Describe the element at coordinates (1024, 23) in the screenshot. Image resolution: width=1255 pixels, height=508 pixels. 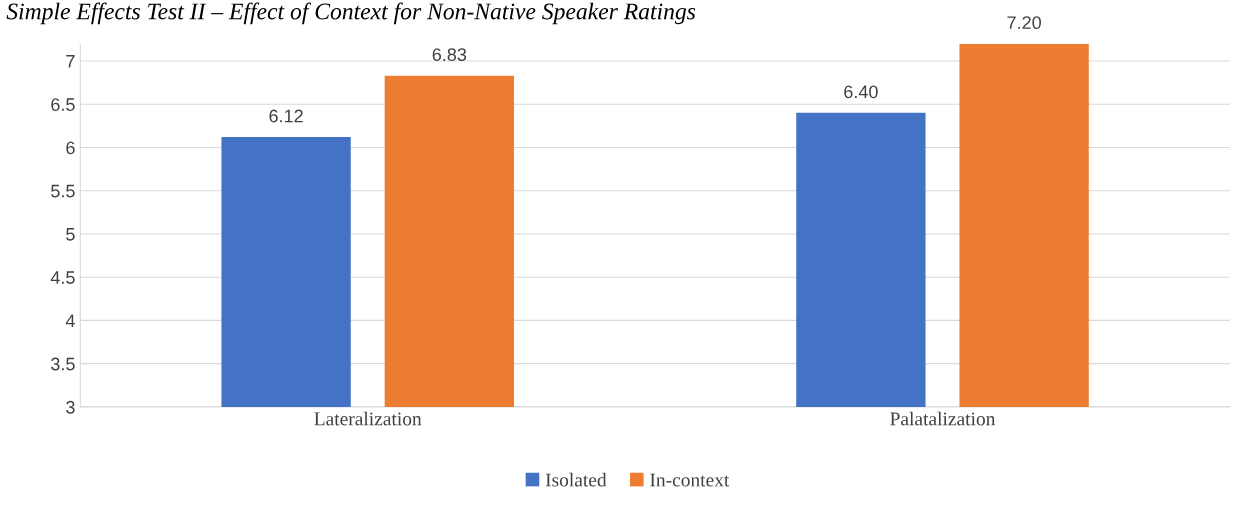
I see `data-label: 7.20` at that location.